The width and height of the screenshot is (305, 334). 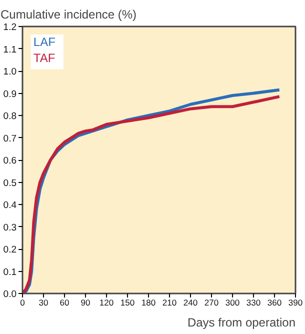 What do you see at coordinates (10, 250) in the screenshot?
I see `y-tick-label: 0.2` at bounding box center [10, 250].